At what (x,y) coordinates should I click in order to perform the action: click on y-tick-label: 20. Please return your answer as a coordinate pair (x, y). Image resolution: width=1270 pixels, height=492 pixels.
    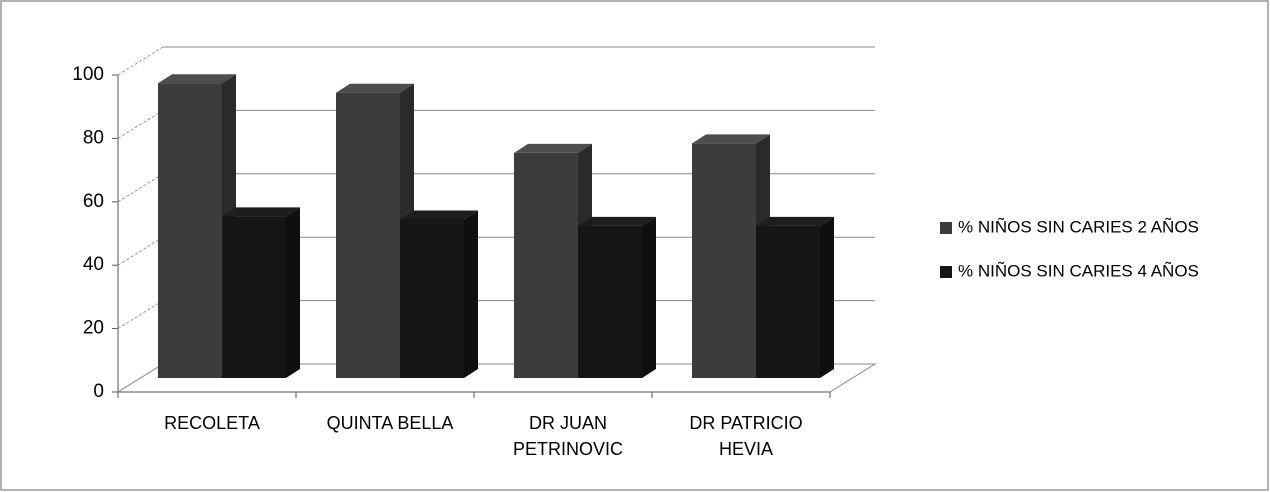
    Looking at the image, I should click on (93, 328).